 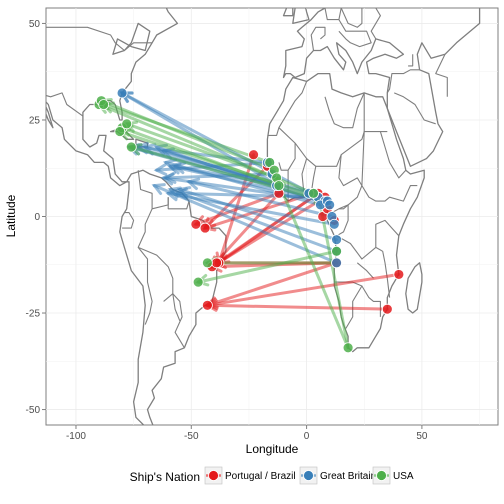 What do you see at coordinates (11, 215) in the screenshot?
I see `y-axis-title: Latitude` at bounding box center [11, 215].